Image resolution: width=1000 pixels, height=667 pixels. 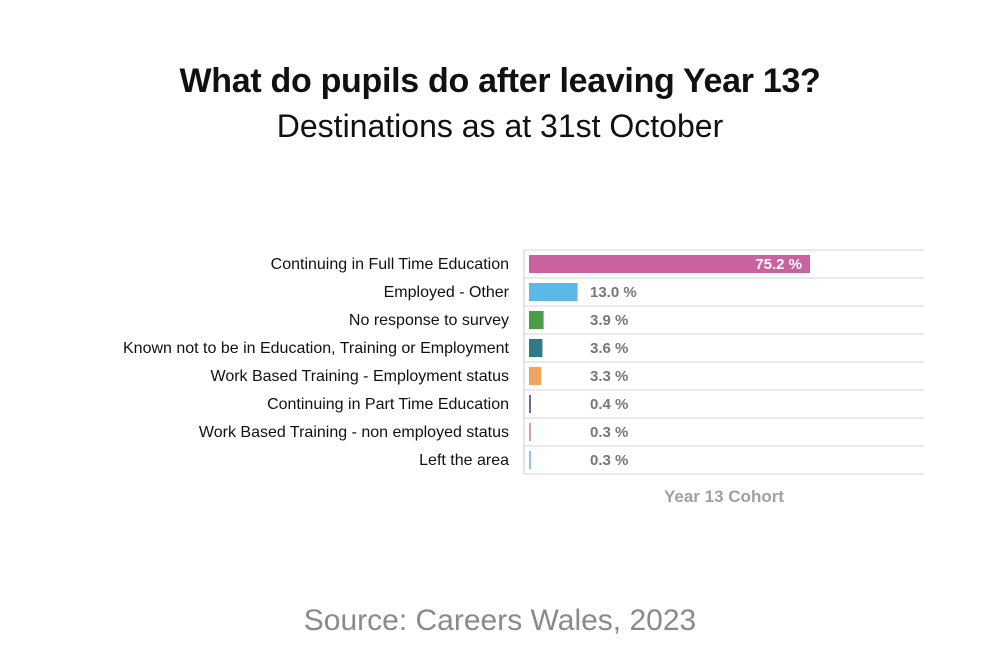 I want to click on chart-title: What do pupils do after leaving Year 13?, so click(x=500, y=81).